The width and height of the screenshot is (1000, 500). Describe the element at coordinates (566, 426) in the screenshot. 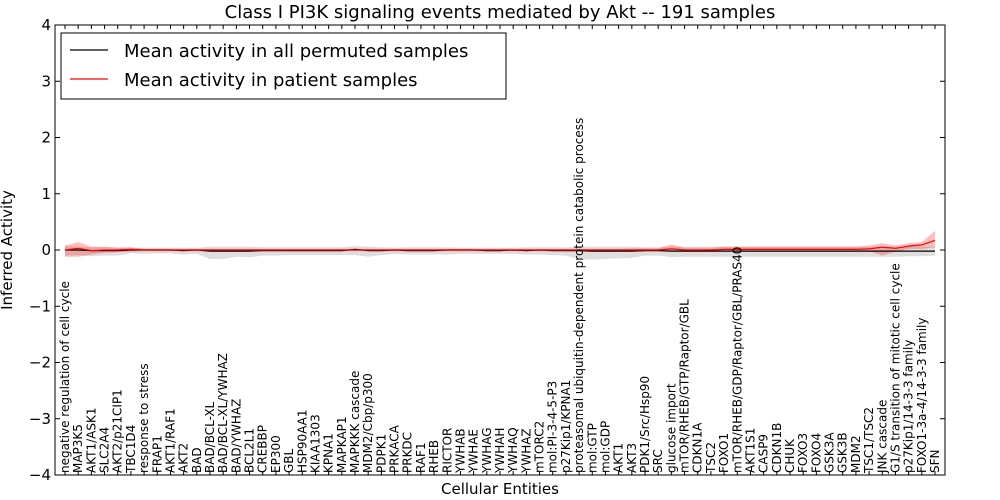

I see `entity-label: p27Kip1/KPNA1` at that location.